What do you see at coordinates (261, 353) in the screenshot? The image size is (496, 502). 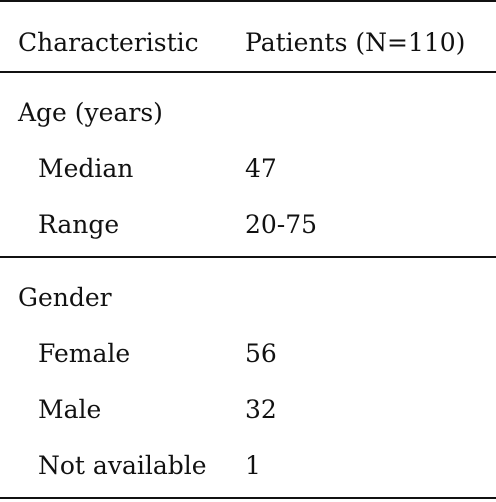 I see `row-value-female: 56` at bounding box center [261, 353].